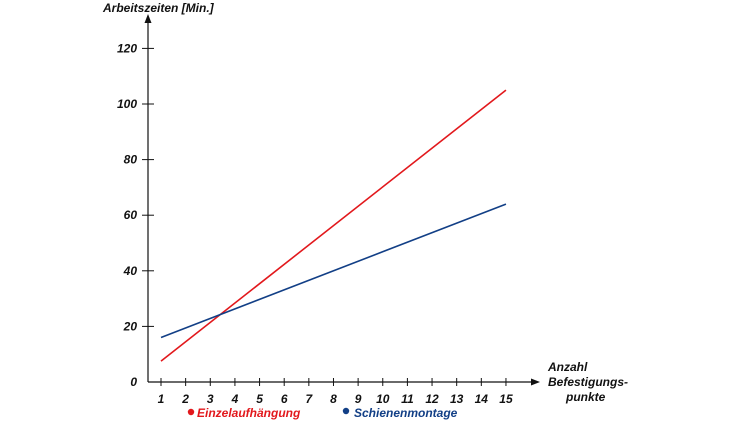 This screenshot has height=435, width=750. Describe the element at coordinates (535, 382) in the screenshot. I see `x-axis-arrow-icon` at that location.